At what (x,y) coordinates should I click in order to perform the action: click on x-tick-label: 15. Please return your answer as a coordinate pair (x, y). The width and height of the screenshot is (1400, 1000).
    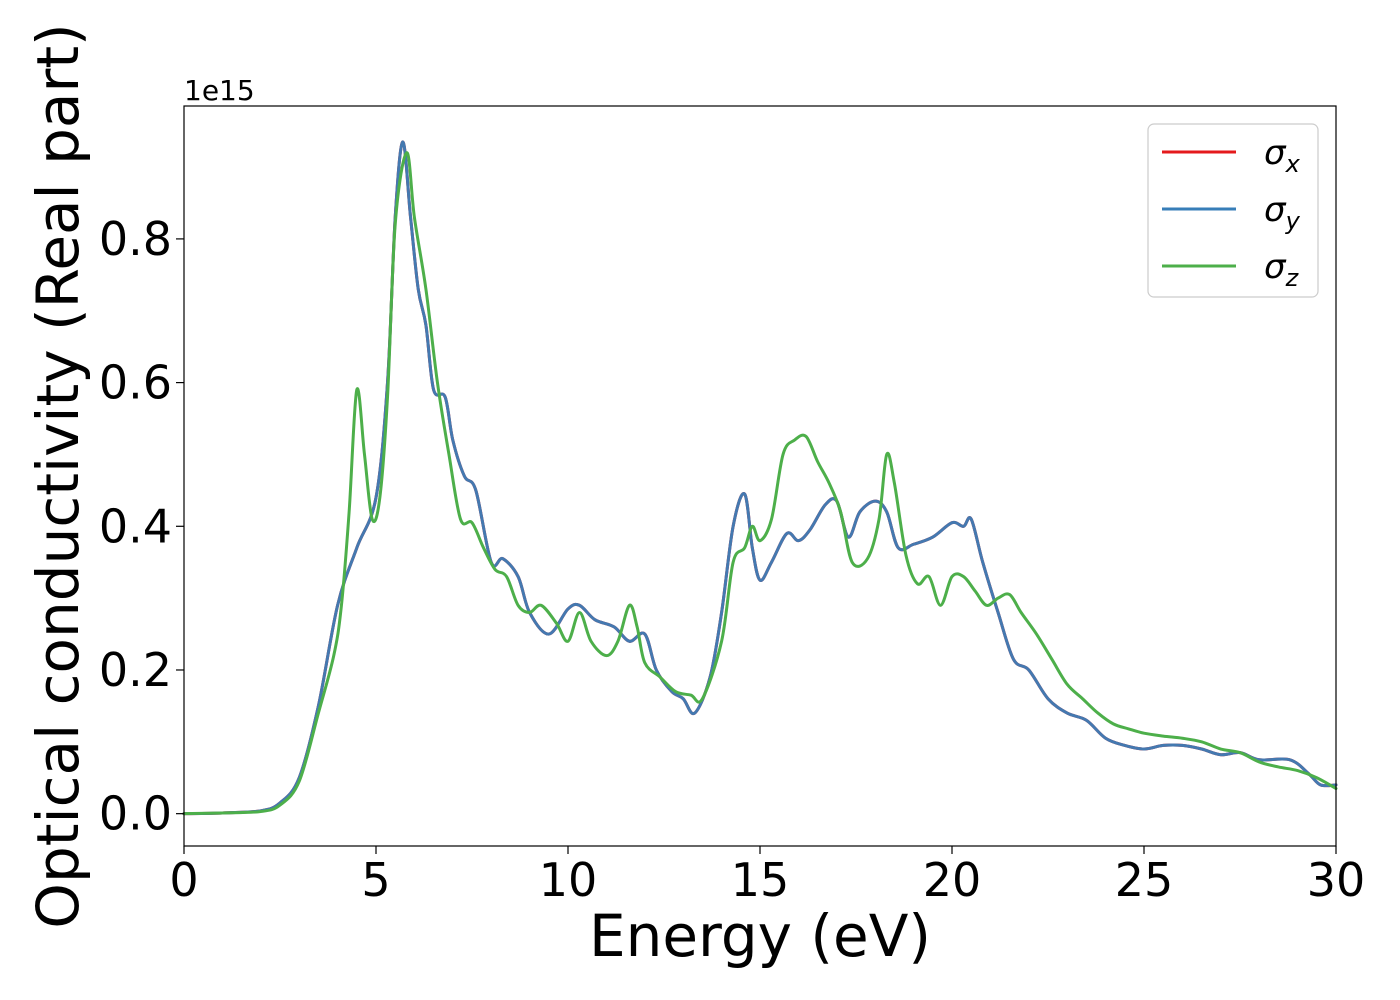
    Looking at the image, I should click on (760, 880).